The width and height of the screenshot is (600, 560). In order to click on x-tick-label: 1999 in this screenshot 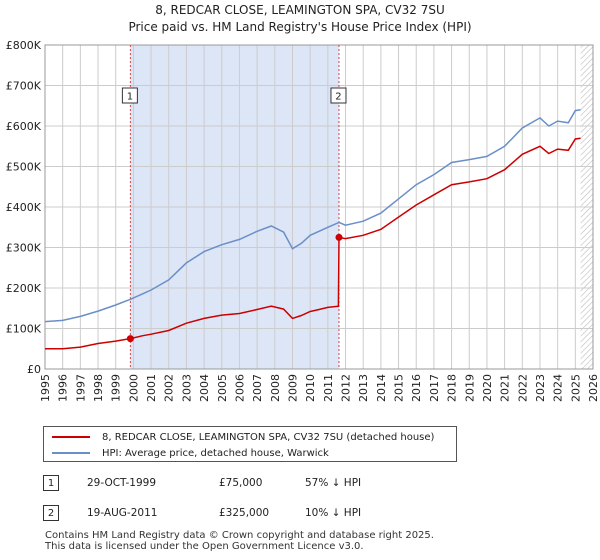, I will do `click(116, 388)`.